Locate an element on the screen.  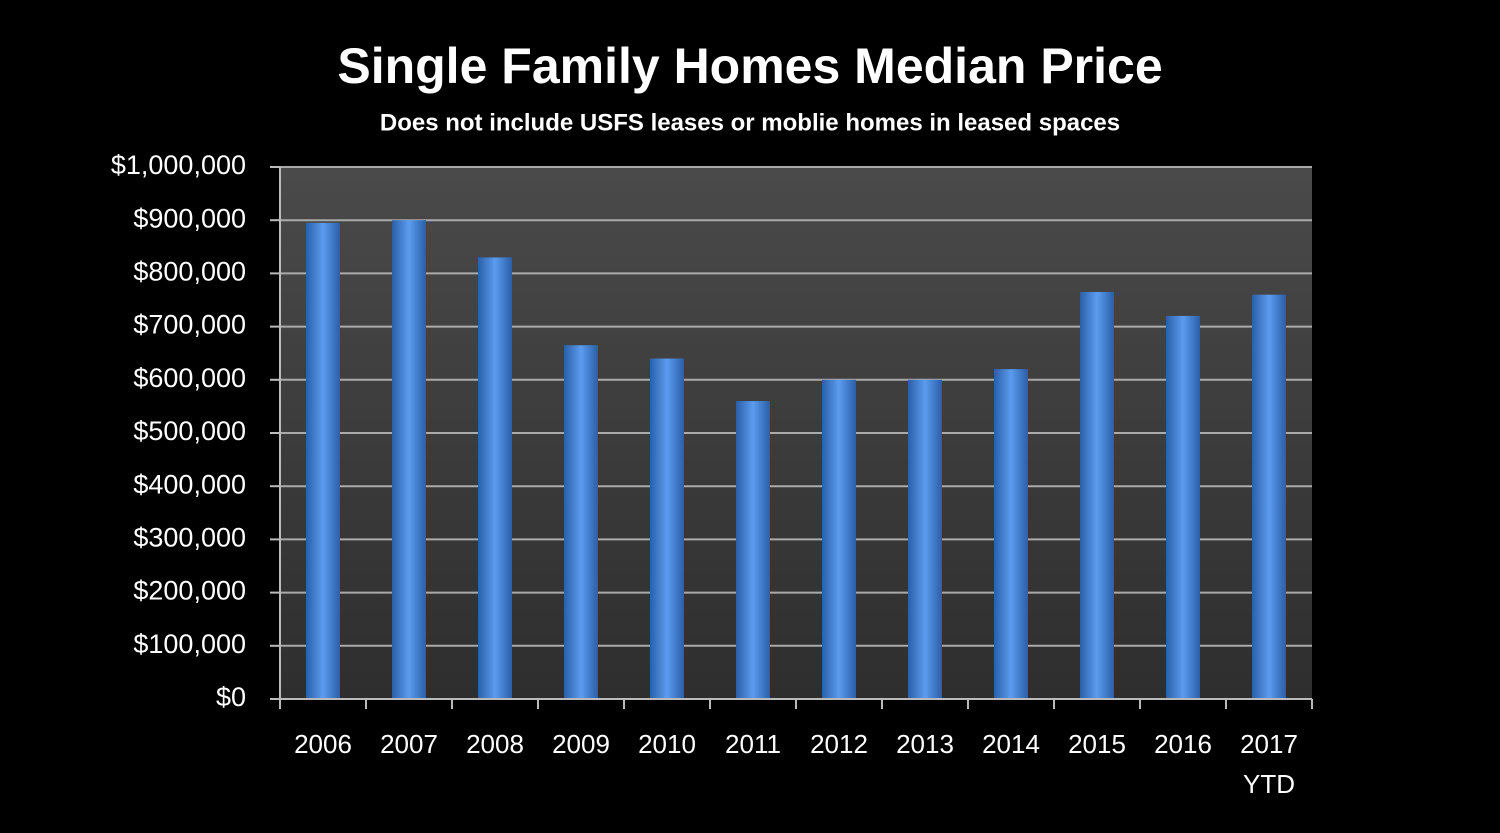
x-tick-label: 2006 is located at coordinates (323, 744).